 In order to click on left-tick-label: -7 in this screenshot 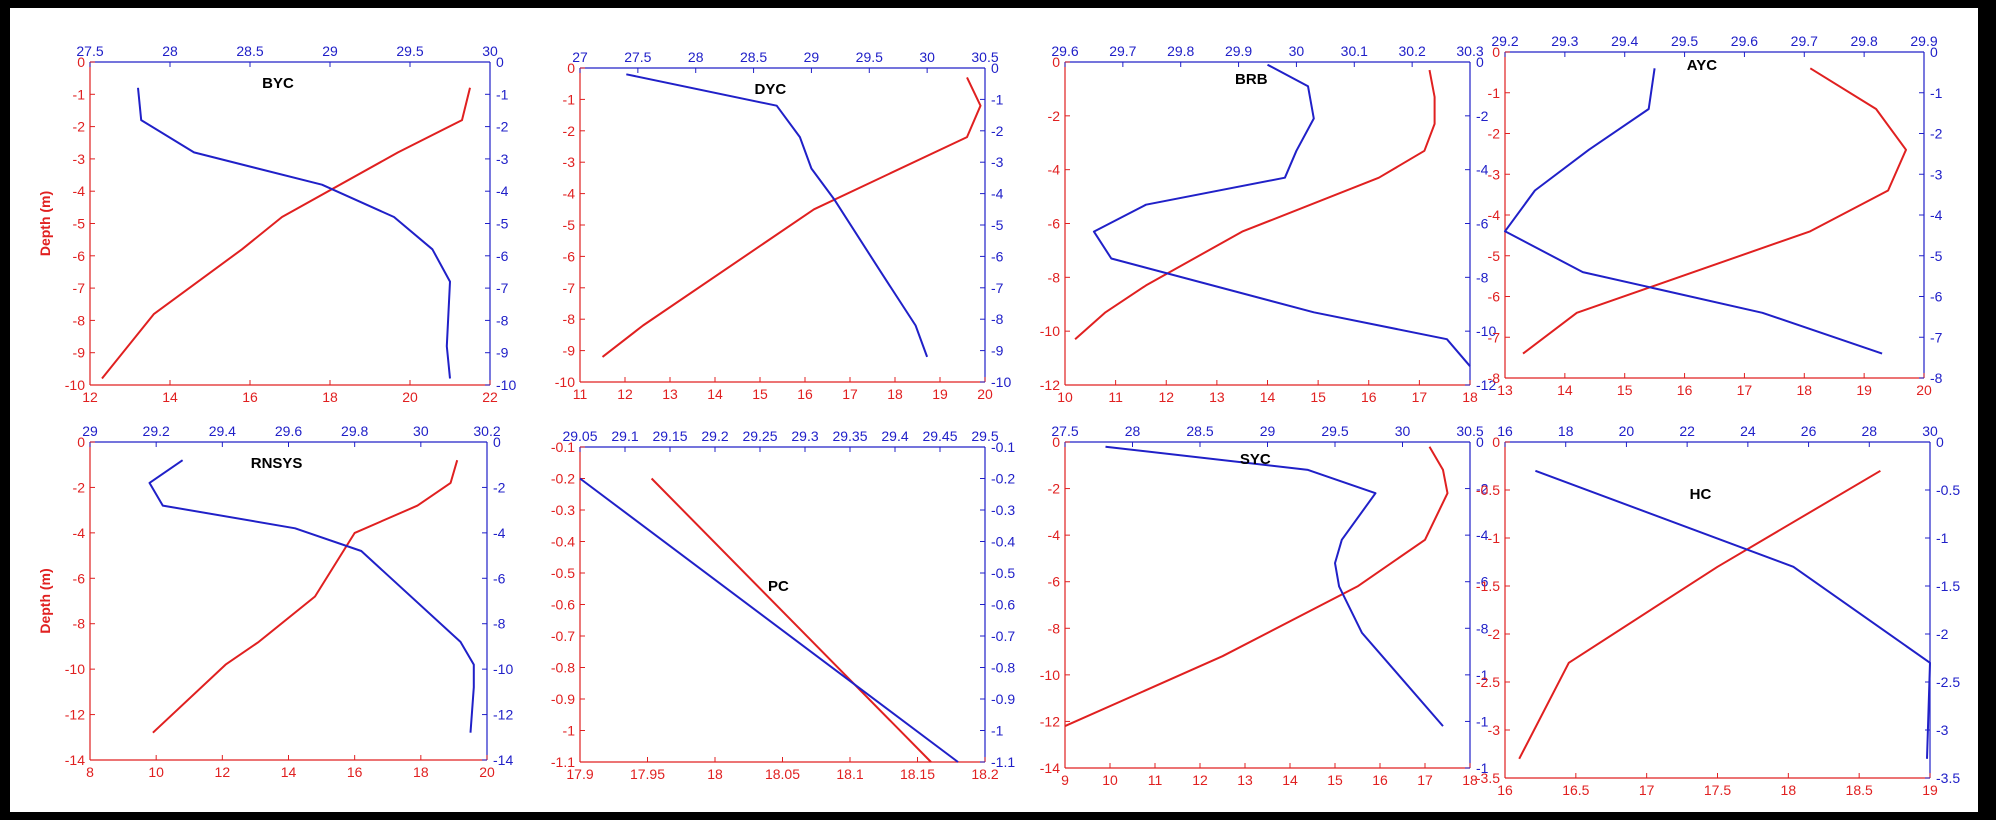, I will do `click(1494, 337)`.